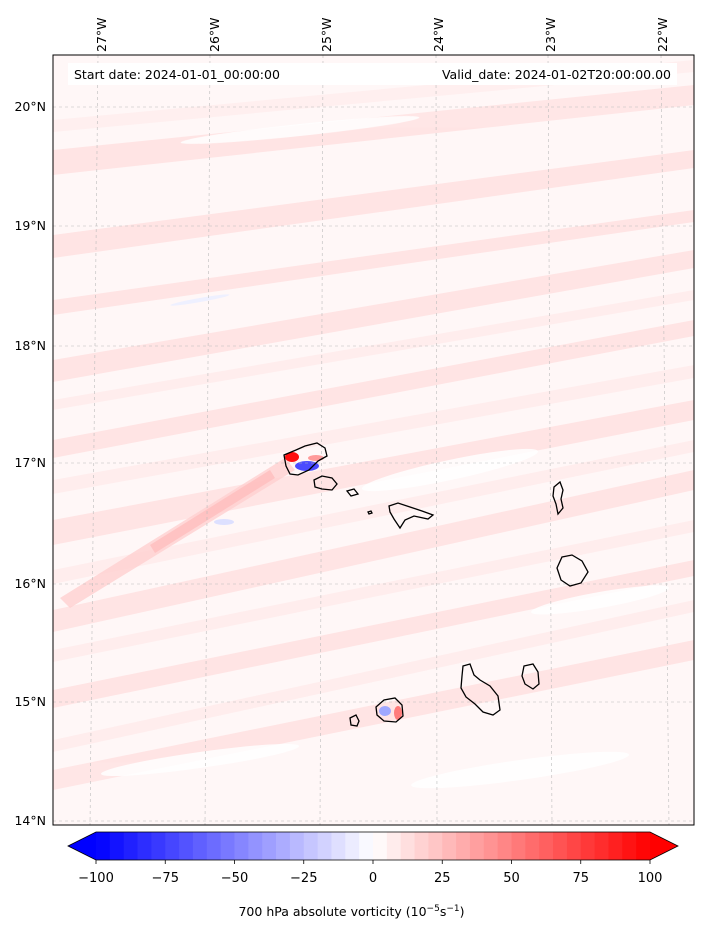  Describe the element at coordinates (453, 909) in the screenshot. I see `colorbar-label-exp2: −1` at that location.